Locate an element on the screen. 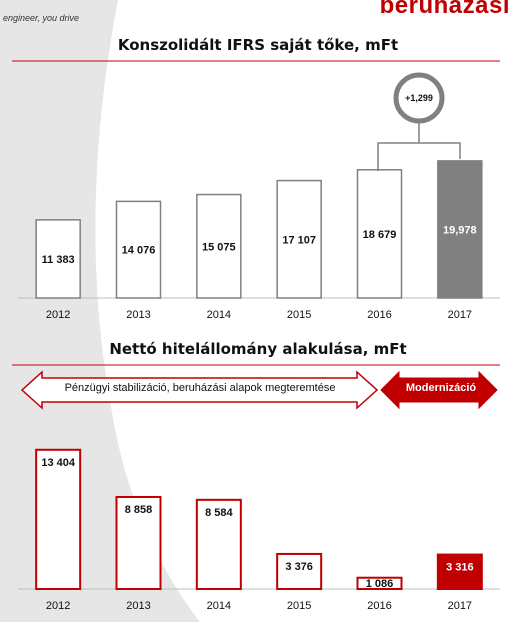  modernization-label: Modernizáció is located at coordinates (441, 388).